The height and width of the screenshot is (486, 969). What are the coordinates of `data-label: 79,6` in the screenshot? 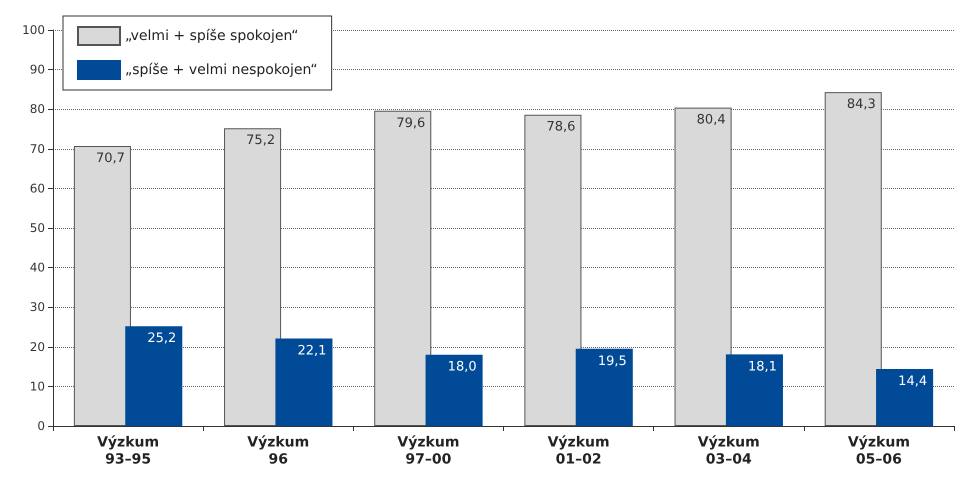 It's located at (411, 123).